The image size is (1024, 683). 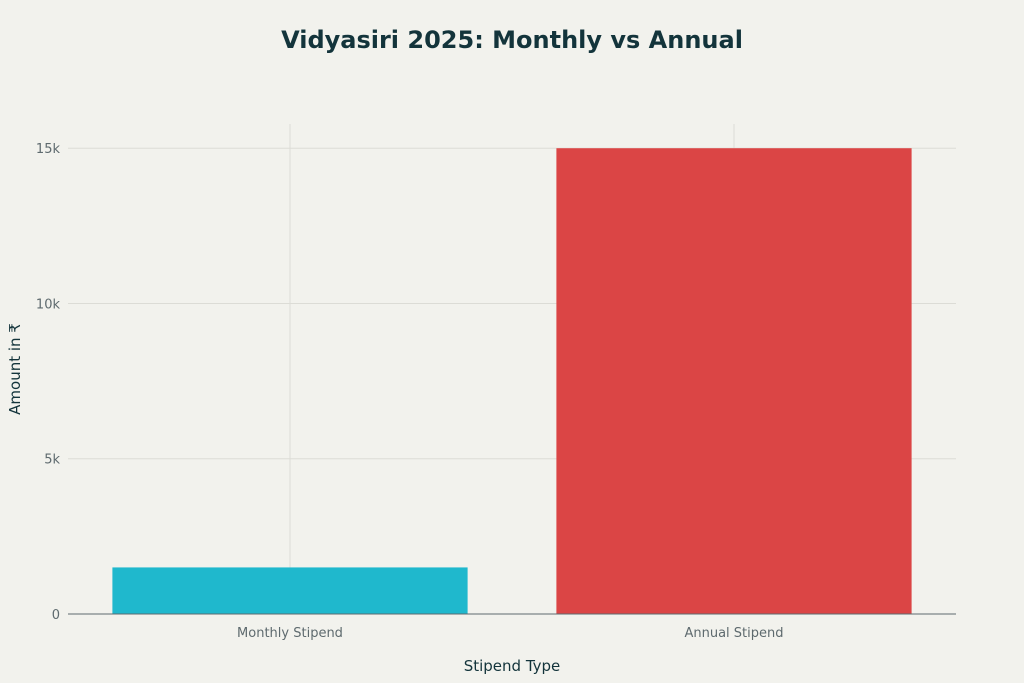 I want to click on y-axis-label: Amount in ₹, so click(x=15, y=369).